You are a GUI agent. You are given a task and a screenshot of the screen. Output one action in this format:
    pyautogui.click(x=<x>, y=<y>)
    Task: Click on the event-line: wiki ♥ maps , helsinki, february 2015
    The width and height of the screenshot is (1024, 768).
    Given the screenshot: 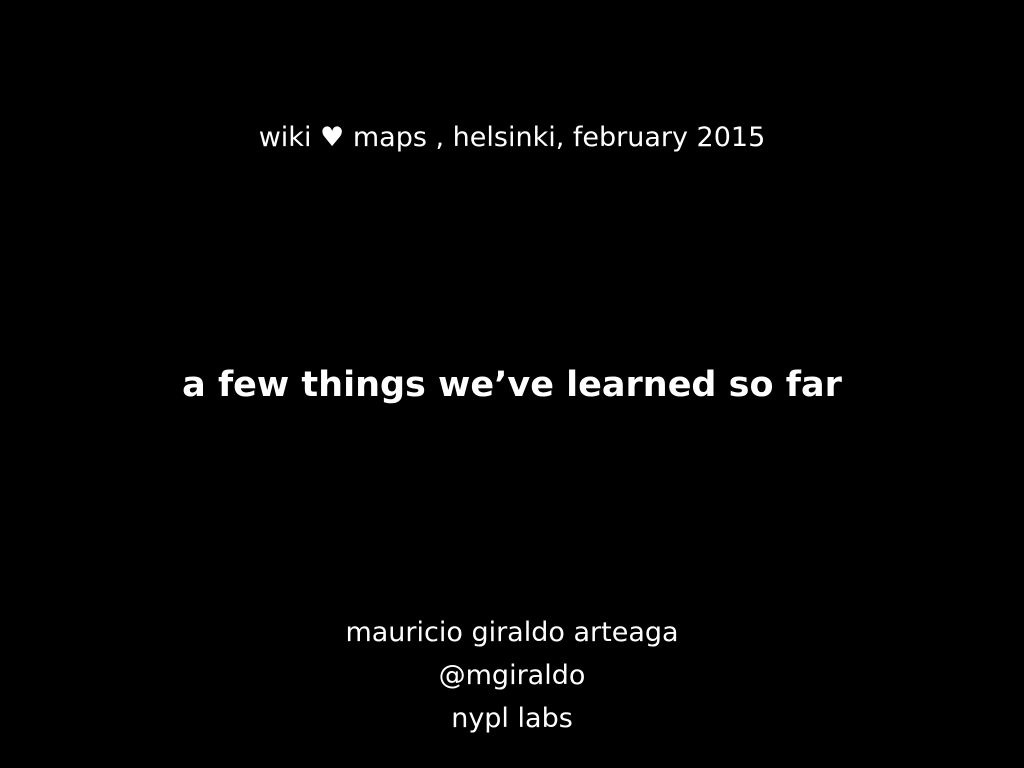 What is the action you would take?
    pyautogui.click(x=512, y=138)
    